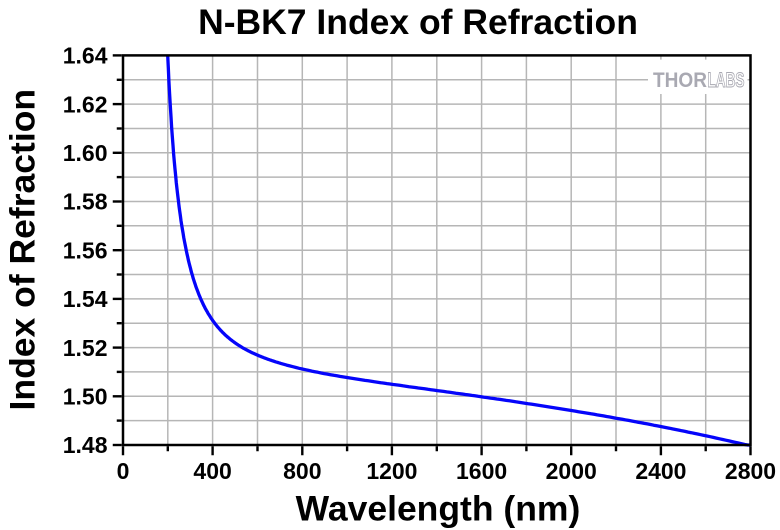  I want to click on svg-text: 1.56, so click(85, 250).